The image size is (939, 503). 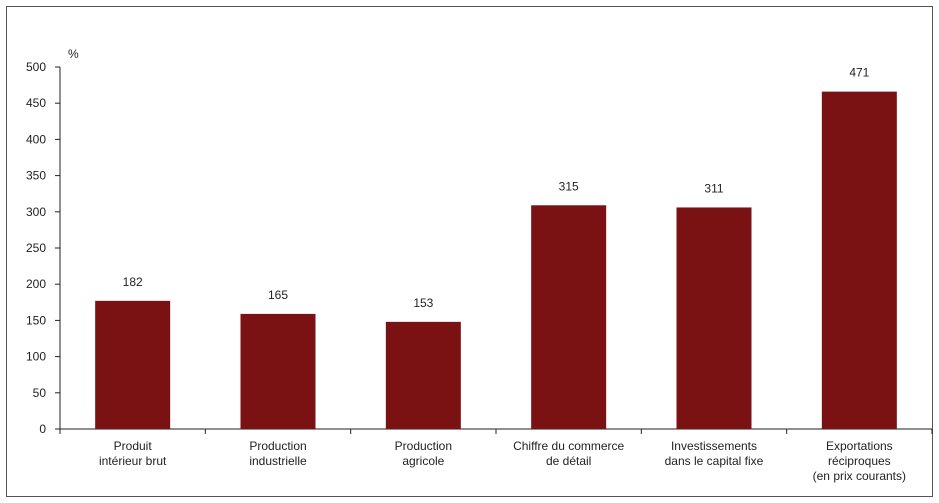 I want to click on bar-value-label: 471, so click(x=859, y=73).